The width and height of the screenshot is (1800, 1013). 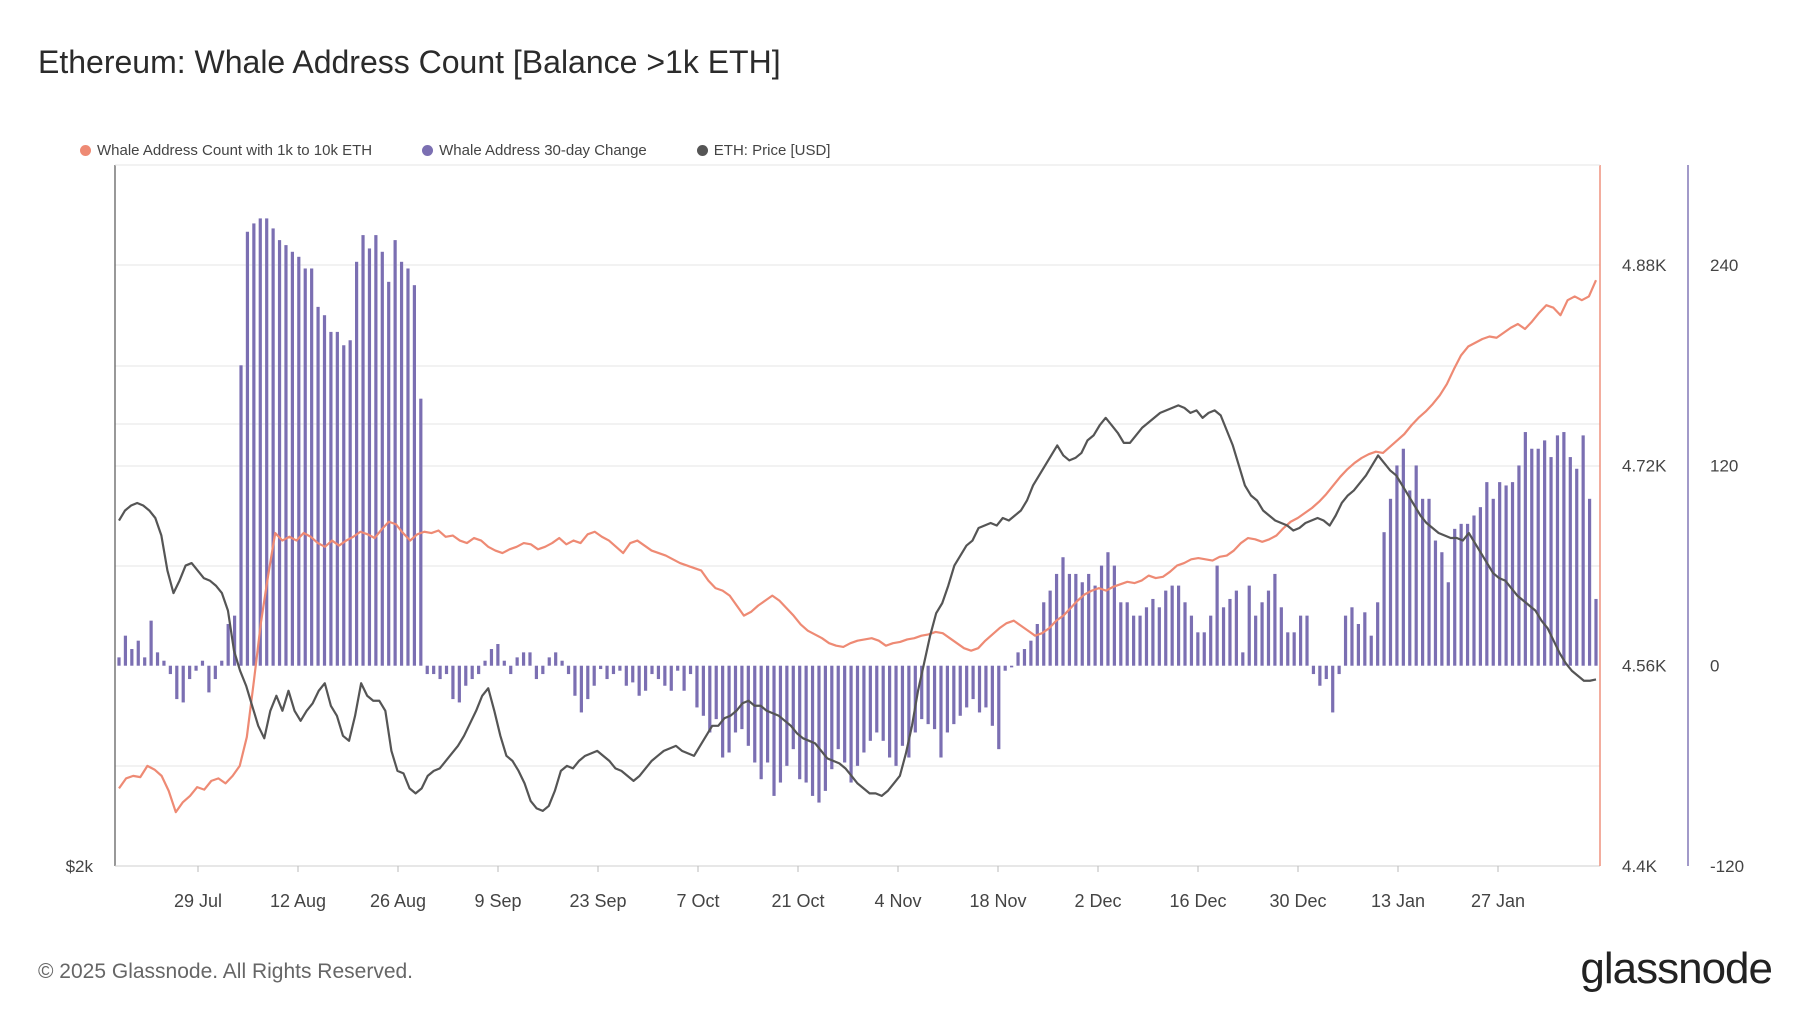 What do you see at coordinates (428, 150) in the screenshot?
I see `legend-dot-30day-change` at bounding box center [428, 150].